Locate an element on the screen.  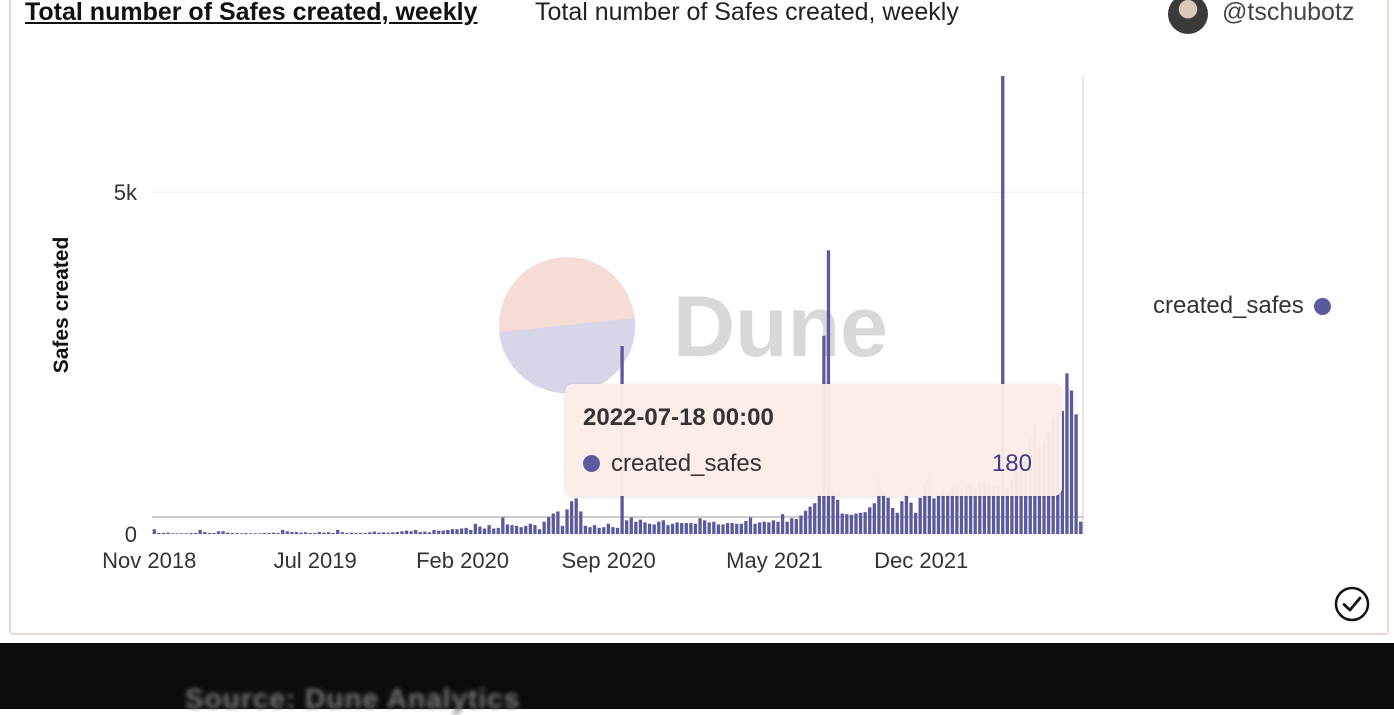
author-username: @tschubotz is located at coordinates (1288, 13).